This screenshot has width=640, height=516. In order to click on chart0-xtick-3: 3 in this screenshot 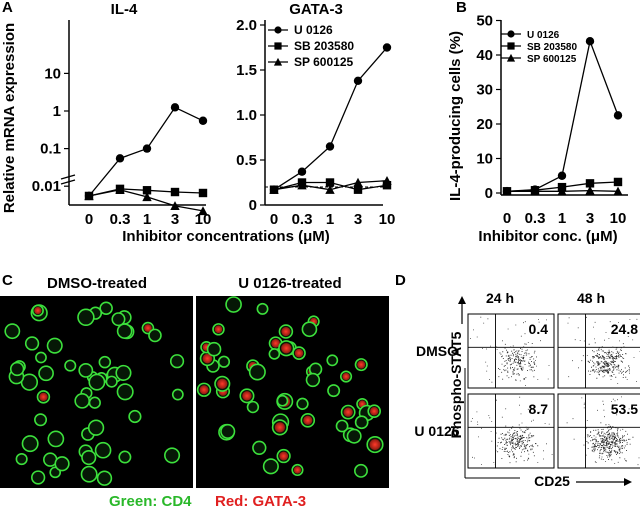, I will do `click(175, 219)`.